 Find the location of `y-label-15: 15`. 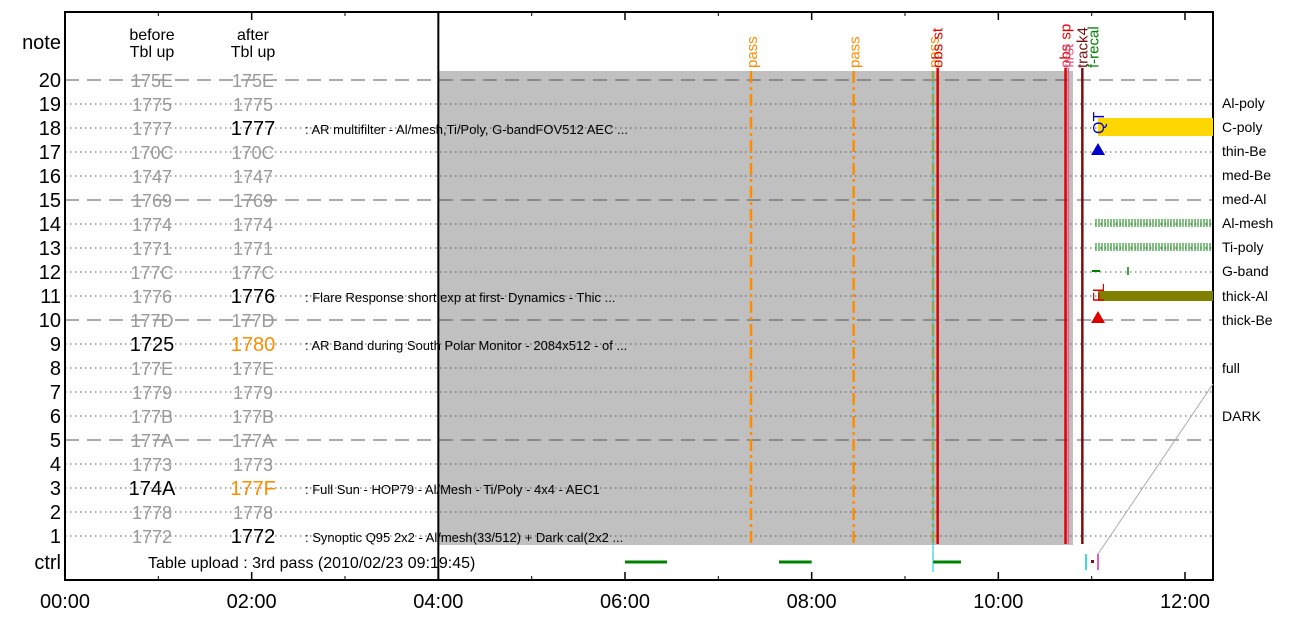

y-label-15: 15 is located at coordinates (50, 201).